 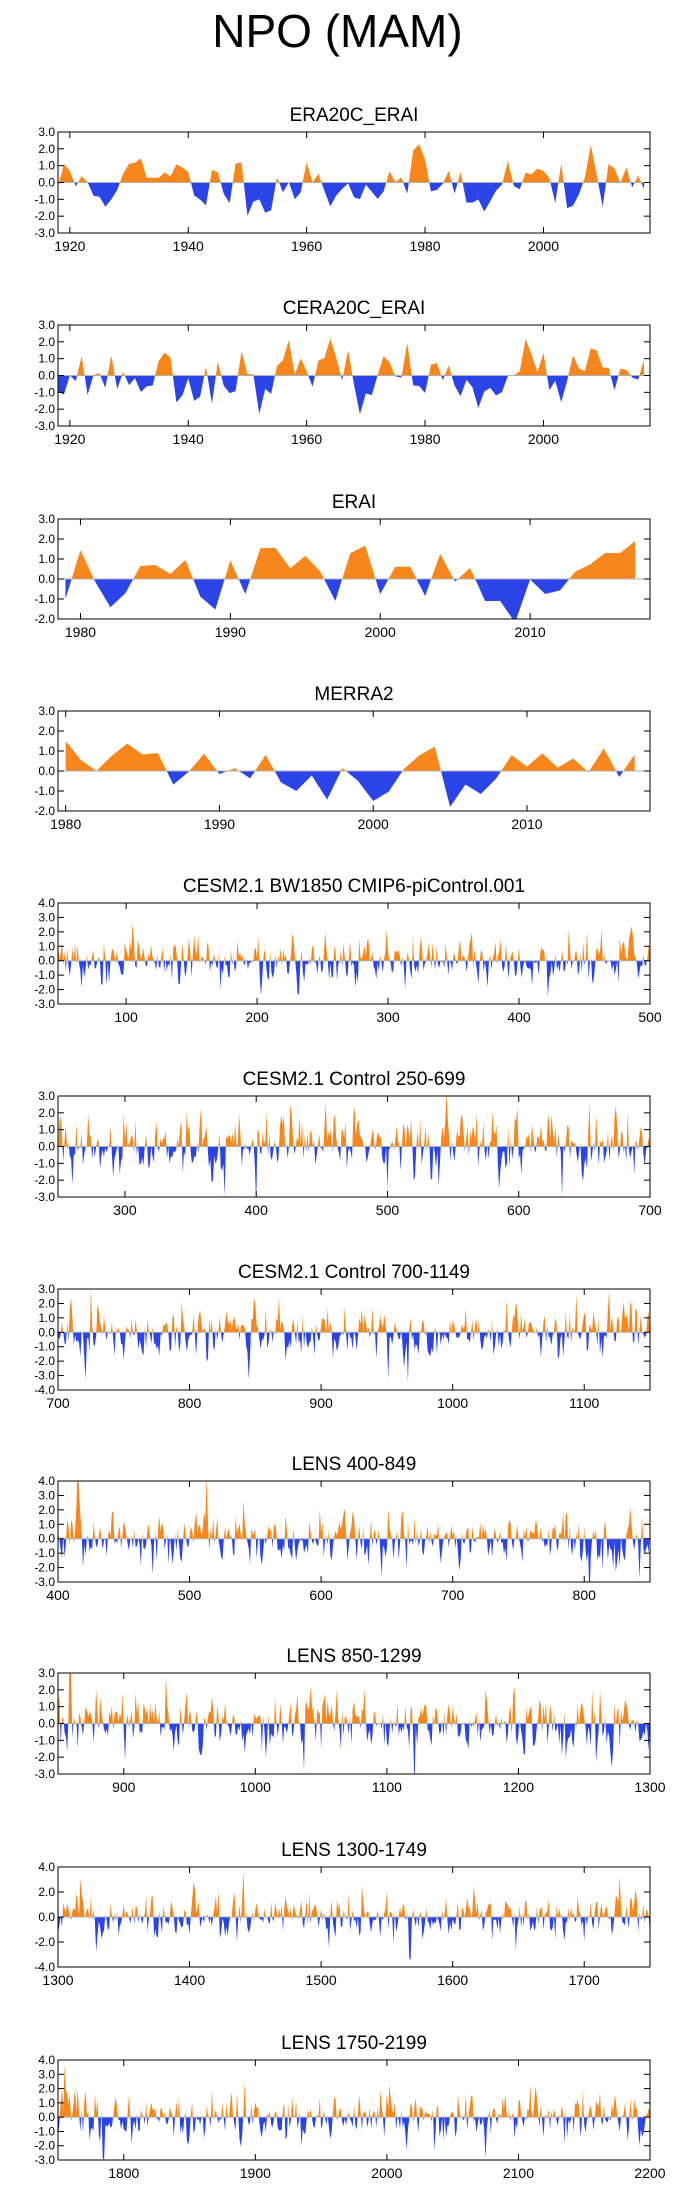 What do you see at coordinates (321, 1980) in the screenshot?
I see `x-tick-label: 1500` at bounding box center [321, 1980].